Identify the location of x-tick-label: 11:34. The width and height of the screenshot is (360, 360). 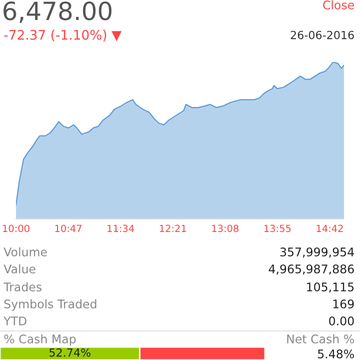
(121, 228).